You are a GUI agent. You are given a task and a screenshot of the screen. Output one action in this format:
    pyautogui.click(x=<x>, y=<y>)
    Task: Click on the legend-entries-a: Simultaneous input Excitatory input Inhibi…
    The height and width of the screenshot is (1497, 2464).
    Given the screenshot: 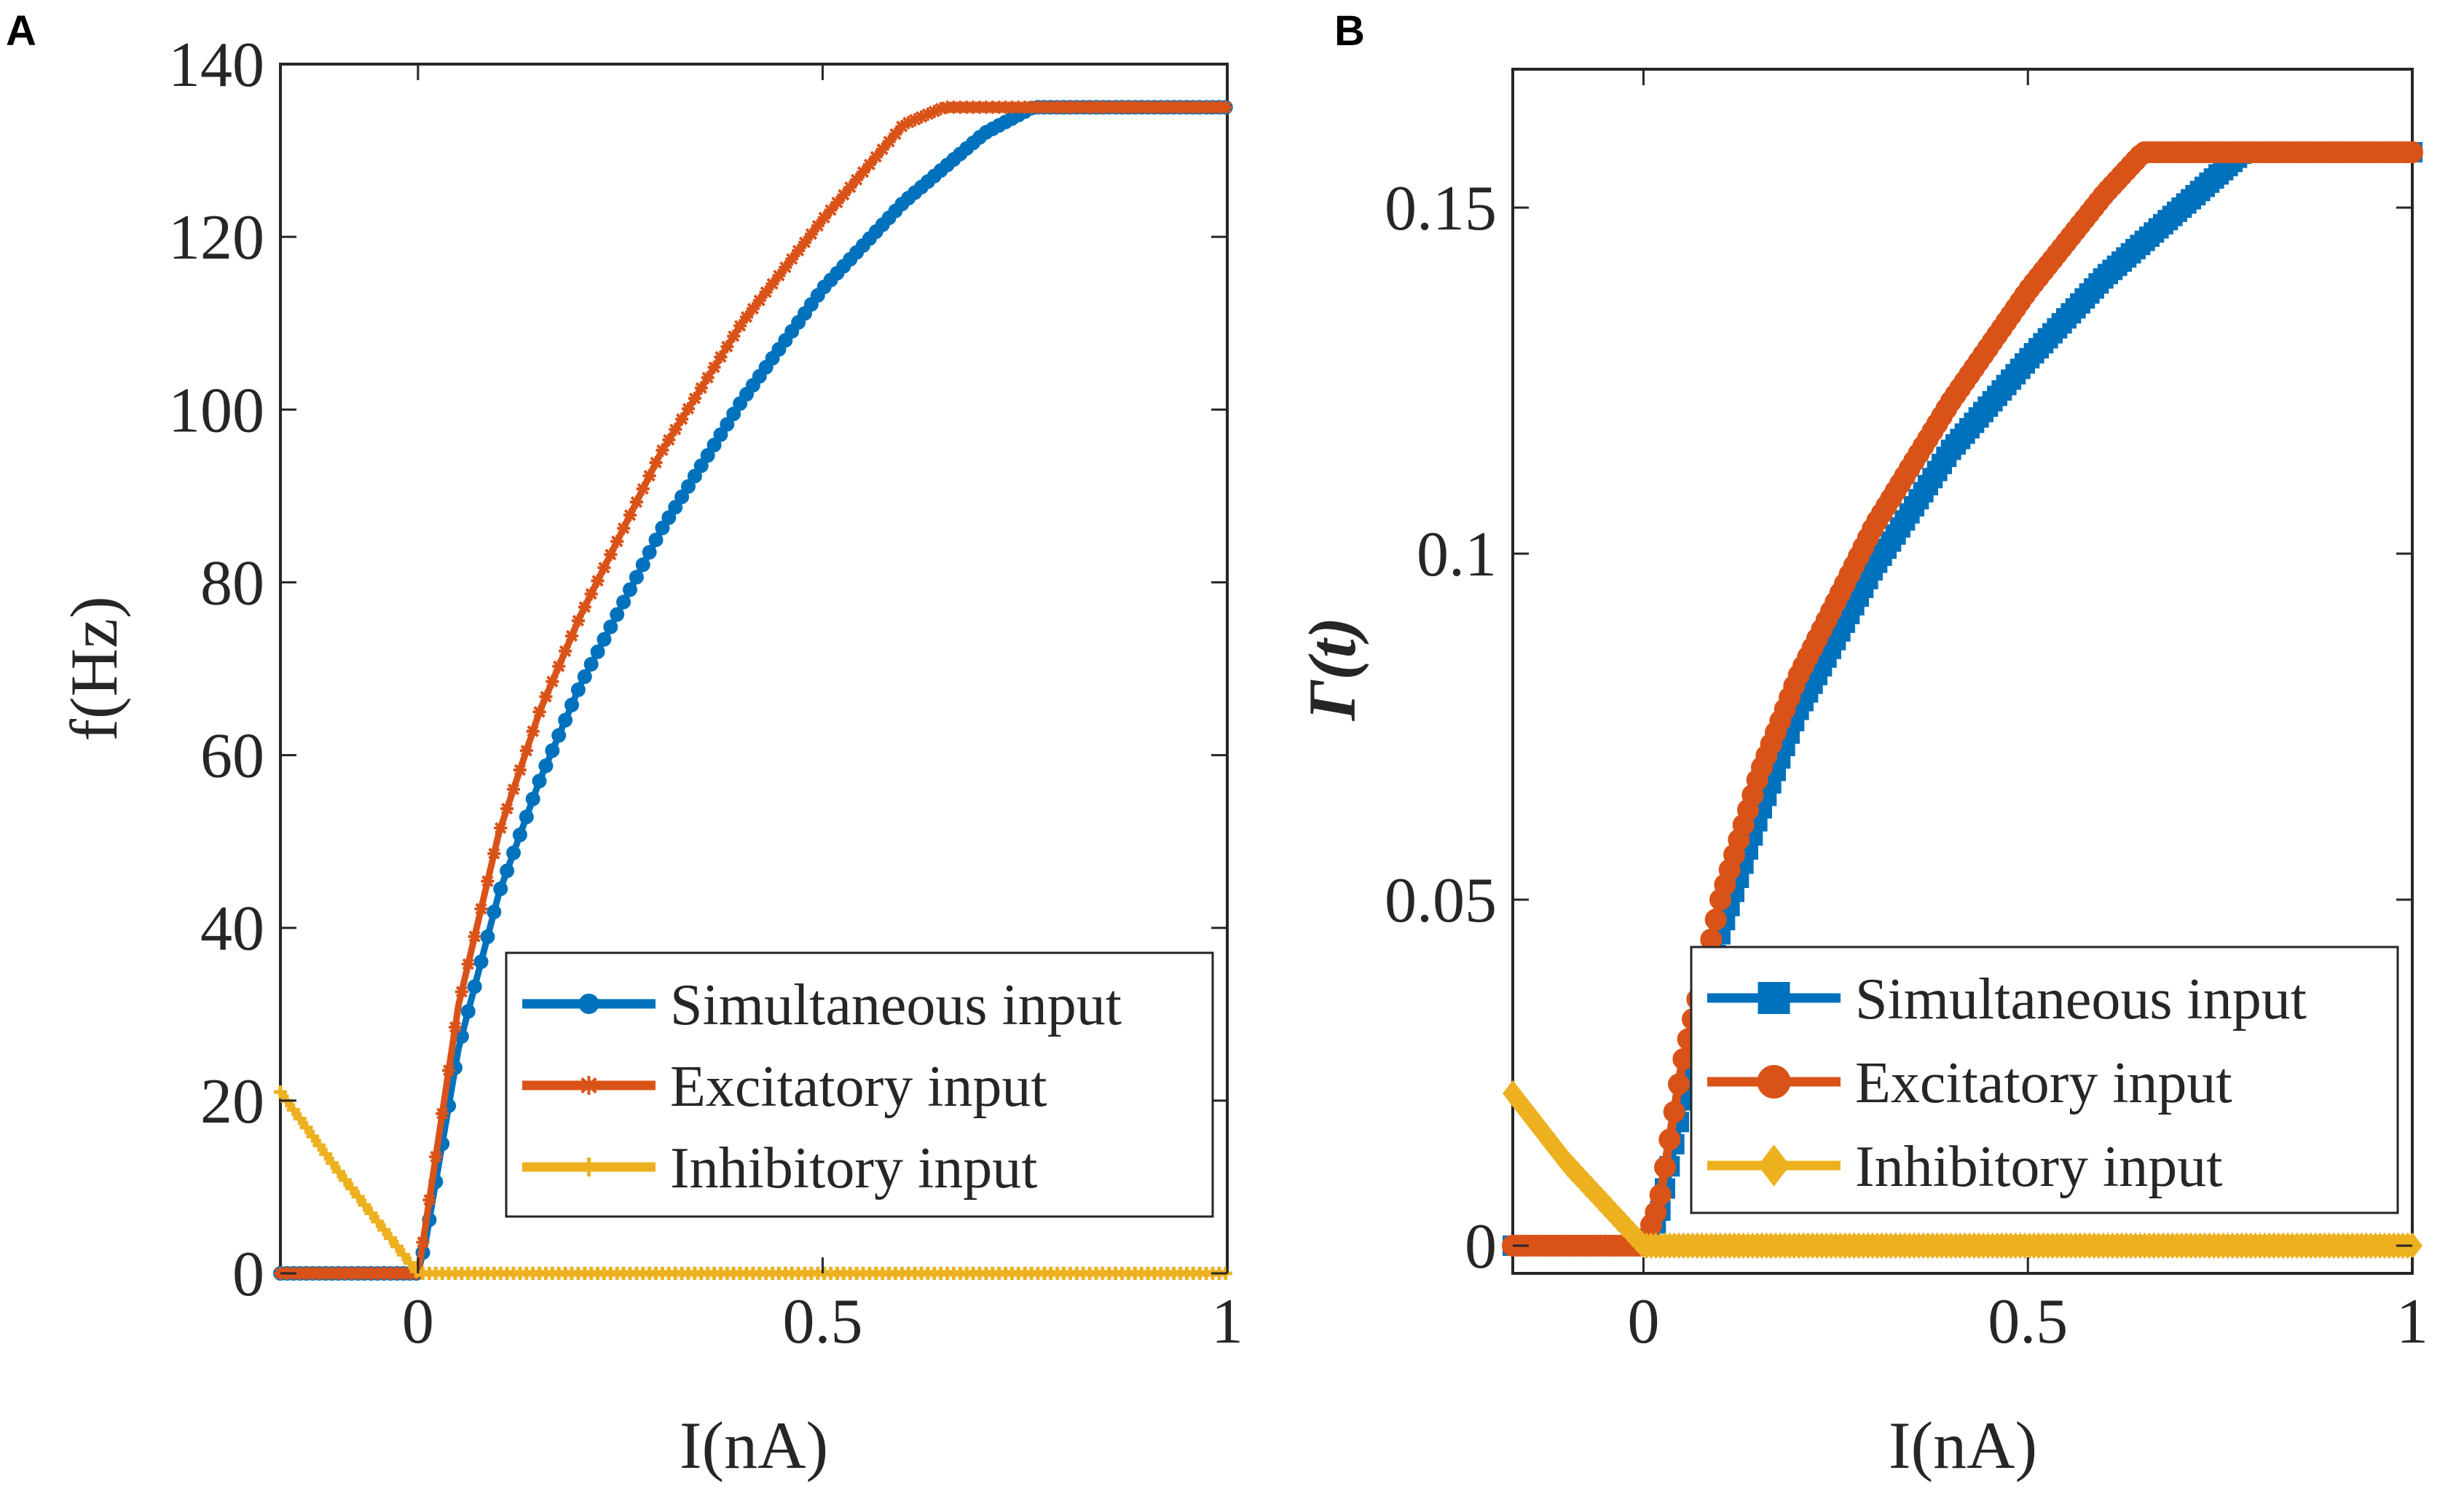 What is the action you would take?
    pyautogui.click(x=822, y=1087)
    